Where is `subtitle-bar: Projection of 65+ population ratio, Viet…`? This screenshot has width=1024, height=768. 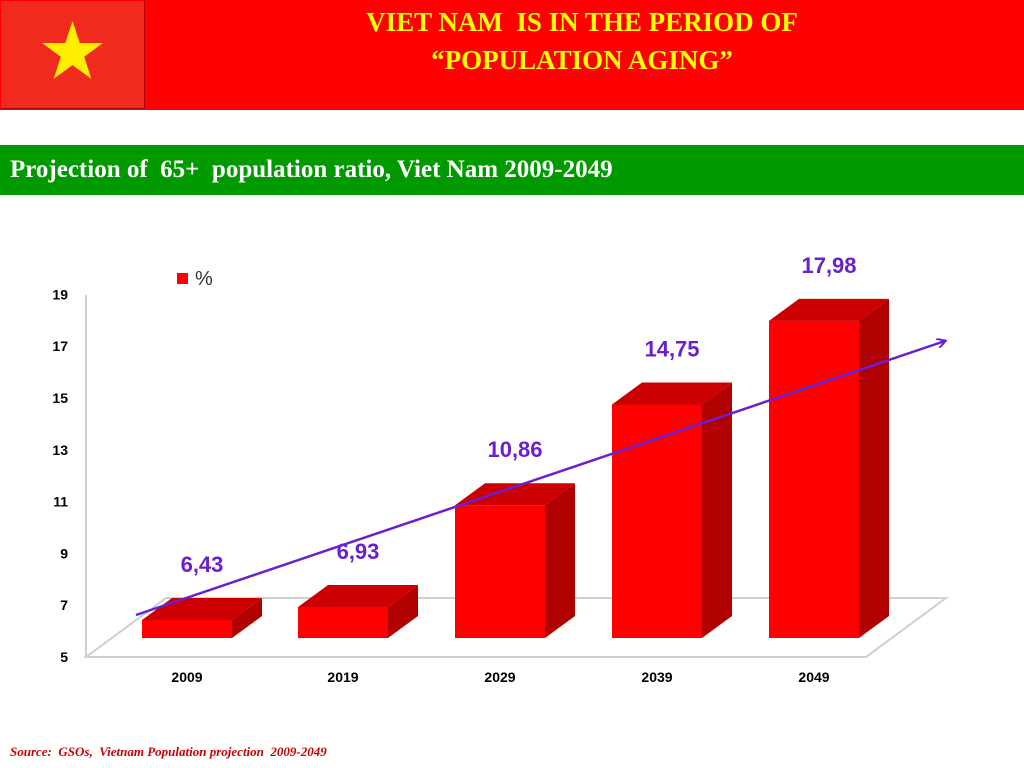 subtitle-bar: Projection of 65+ population ratio, Viet… is located at coordinates (512, 170).